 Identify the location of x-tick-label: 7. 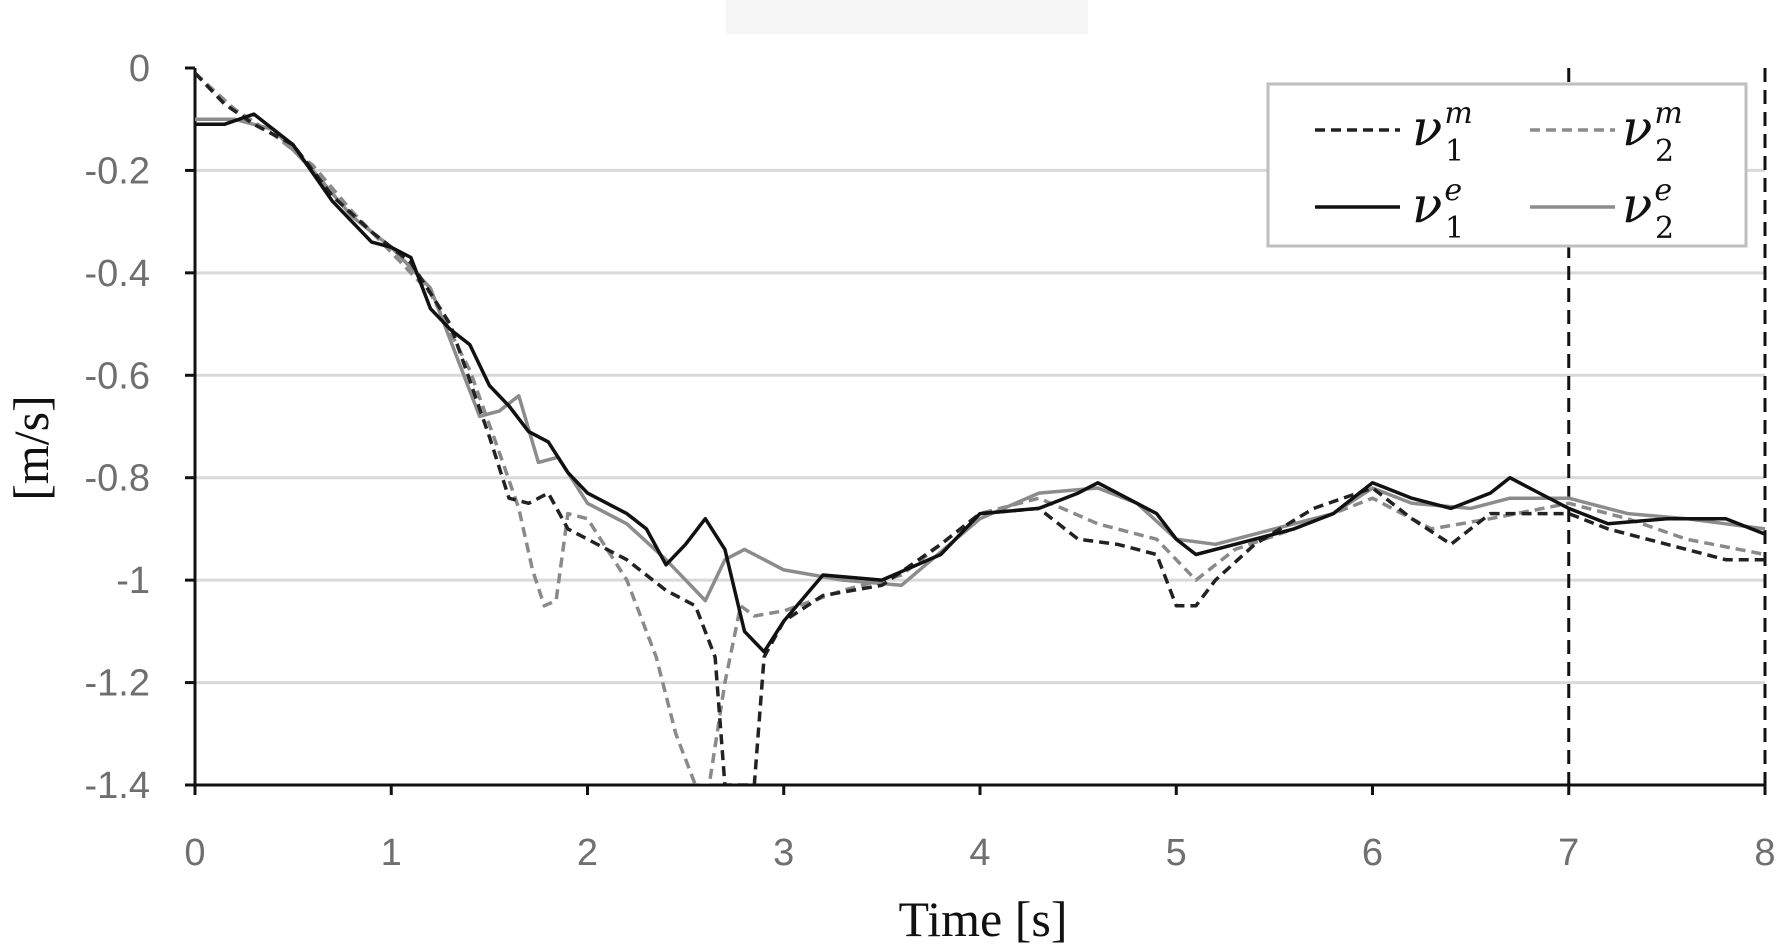
(1568, 853).